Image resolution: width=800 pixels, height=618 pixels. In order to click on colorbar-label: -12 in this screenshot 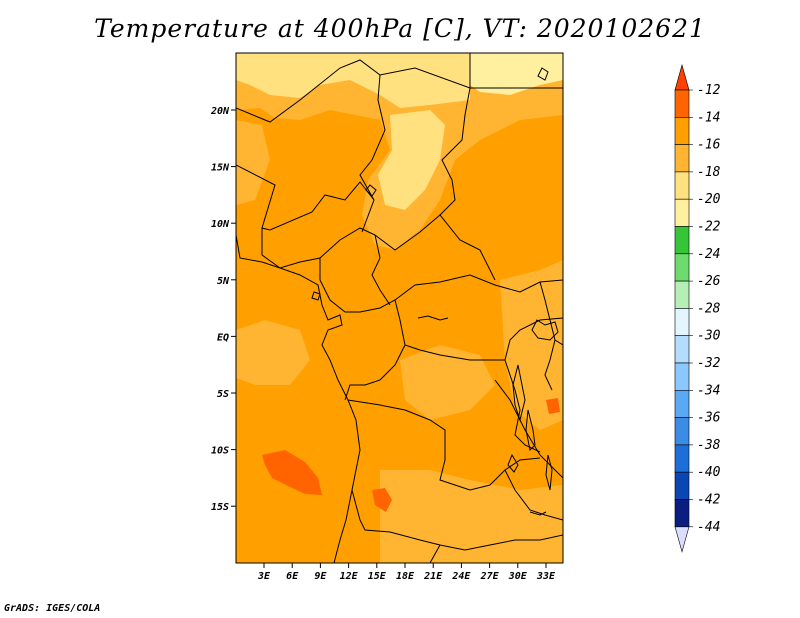, I will do `click(709, 90)`.